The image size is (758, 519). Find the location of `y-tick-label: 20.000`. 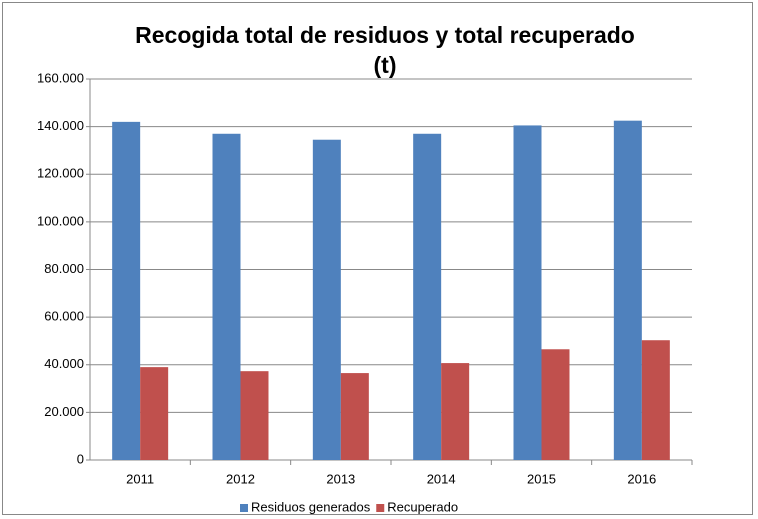

y-tick-label: 20.000 is located at coordinates (64, 411).